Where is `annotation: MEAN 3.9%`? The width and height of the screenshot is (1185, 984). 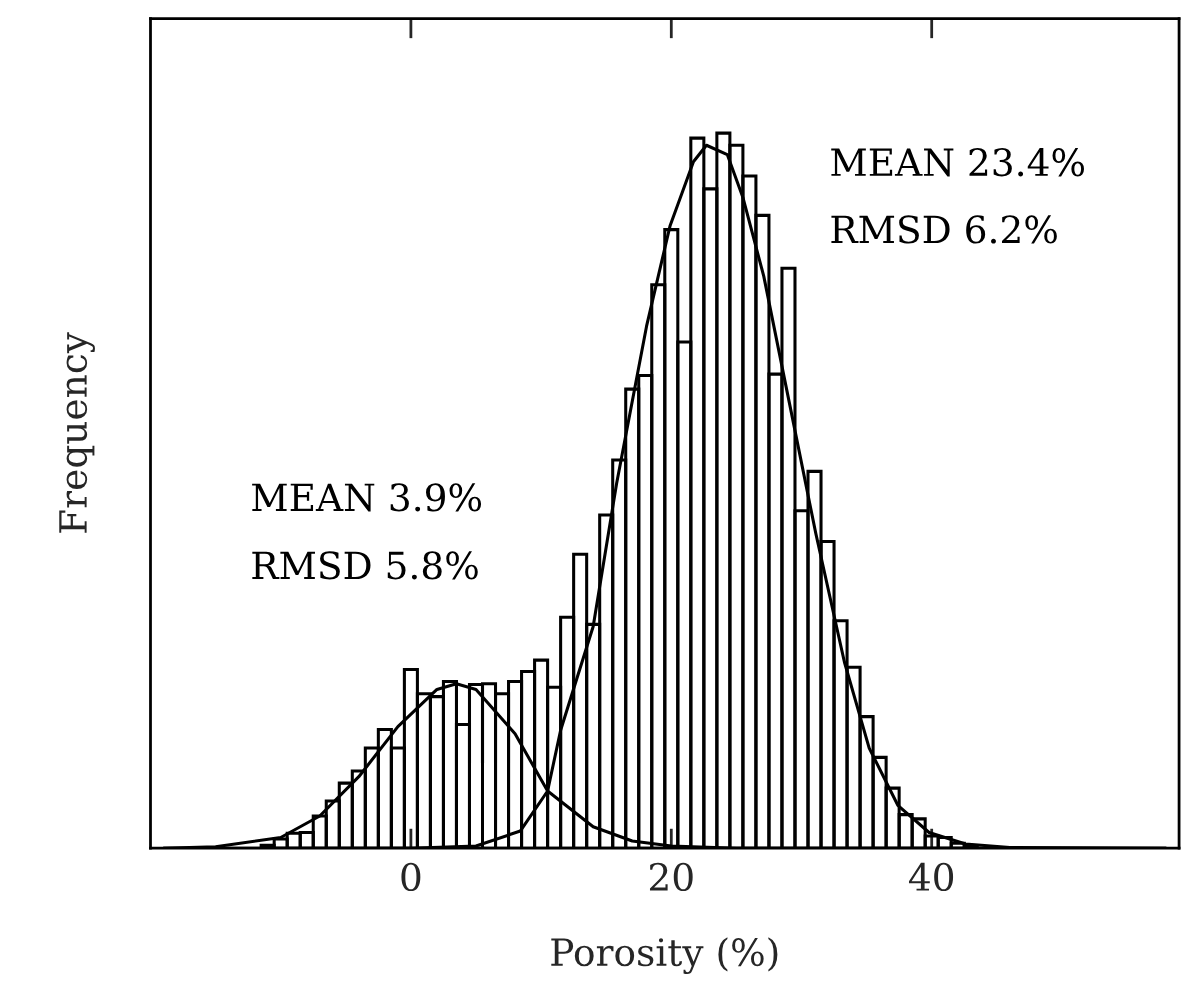
annotation: MEAN 3.9% is located at coordinates (367, 497).